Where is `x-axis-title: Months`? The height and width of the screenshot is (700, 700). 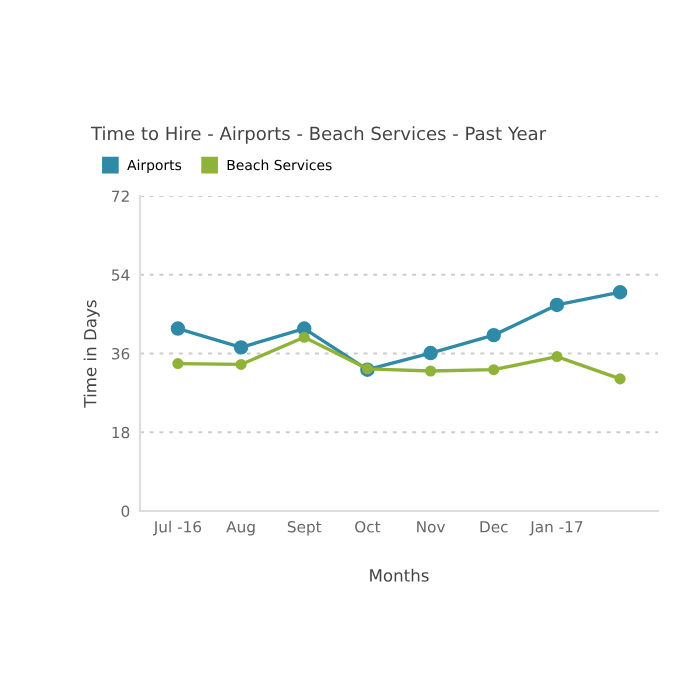 x-axis-title: Months is located at coordinates (399, 575).